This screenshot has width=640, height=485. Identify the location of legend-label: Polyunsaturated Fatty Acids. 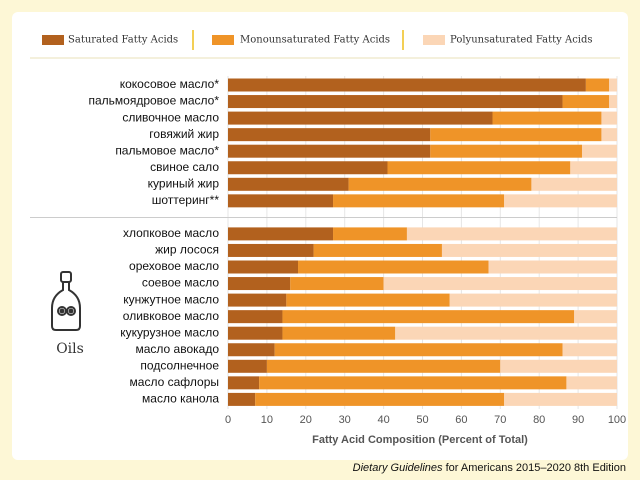
(521, 40).